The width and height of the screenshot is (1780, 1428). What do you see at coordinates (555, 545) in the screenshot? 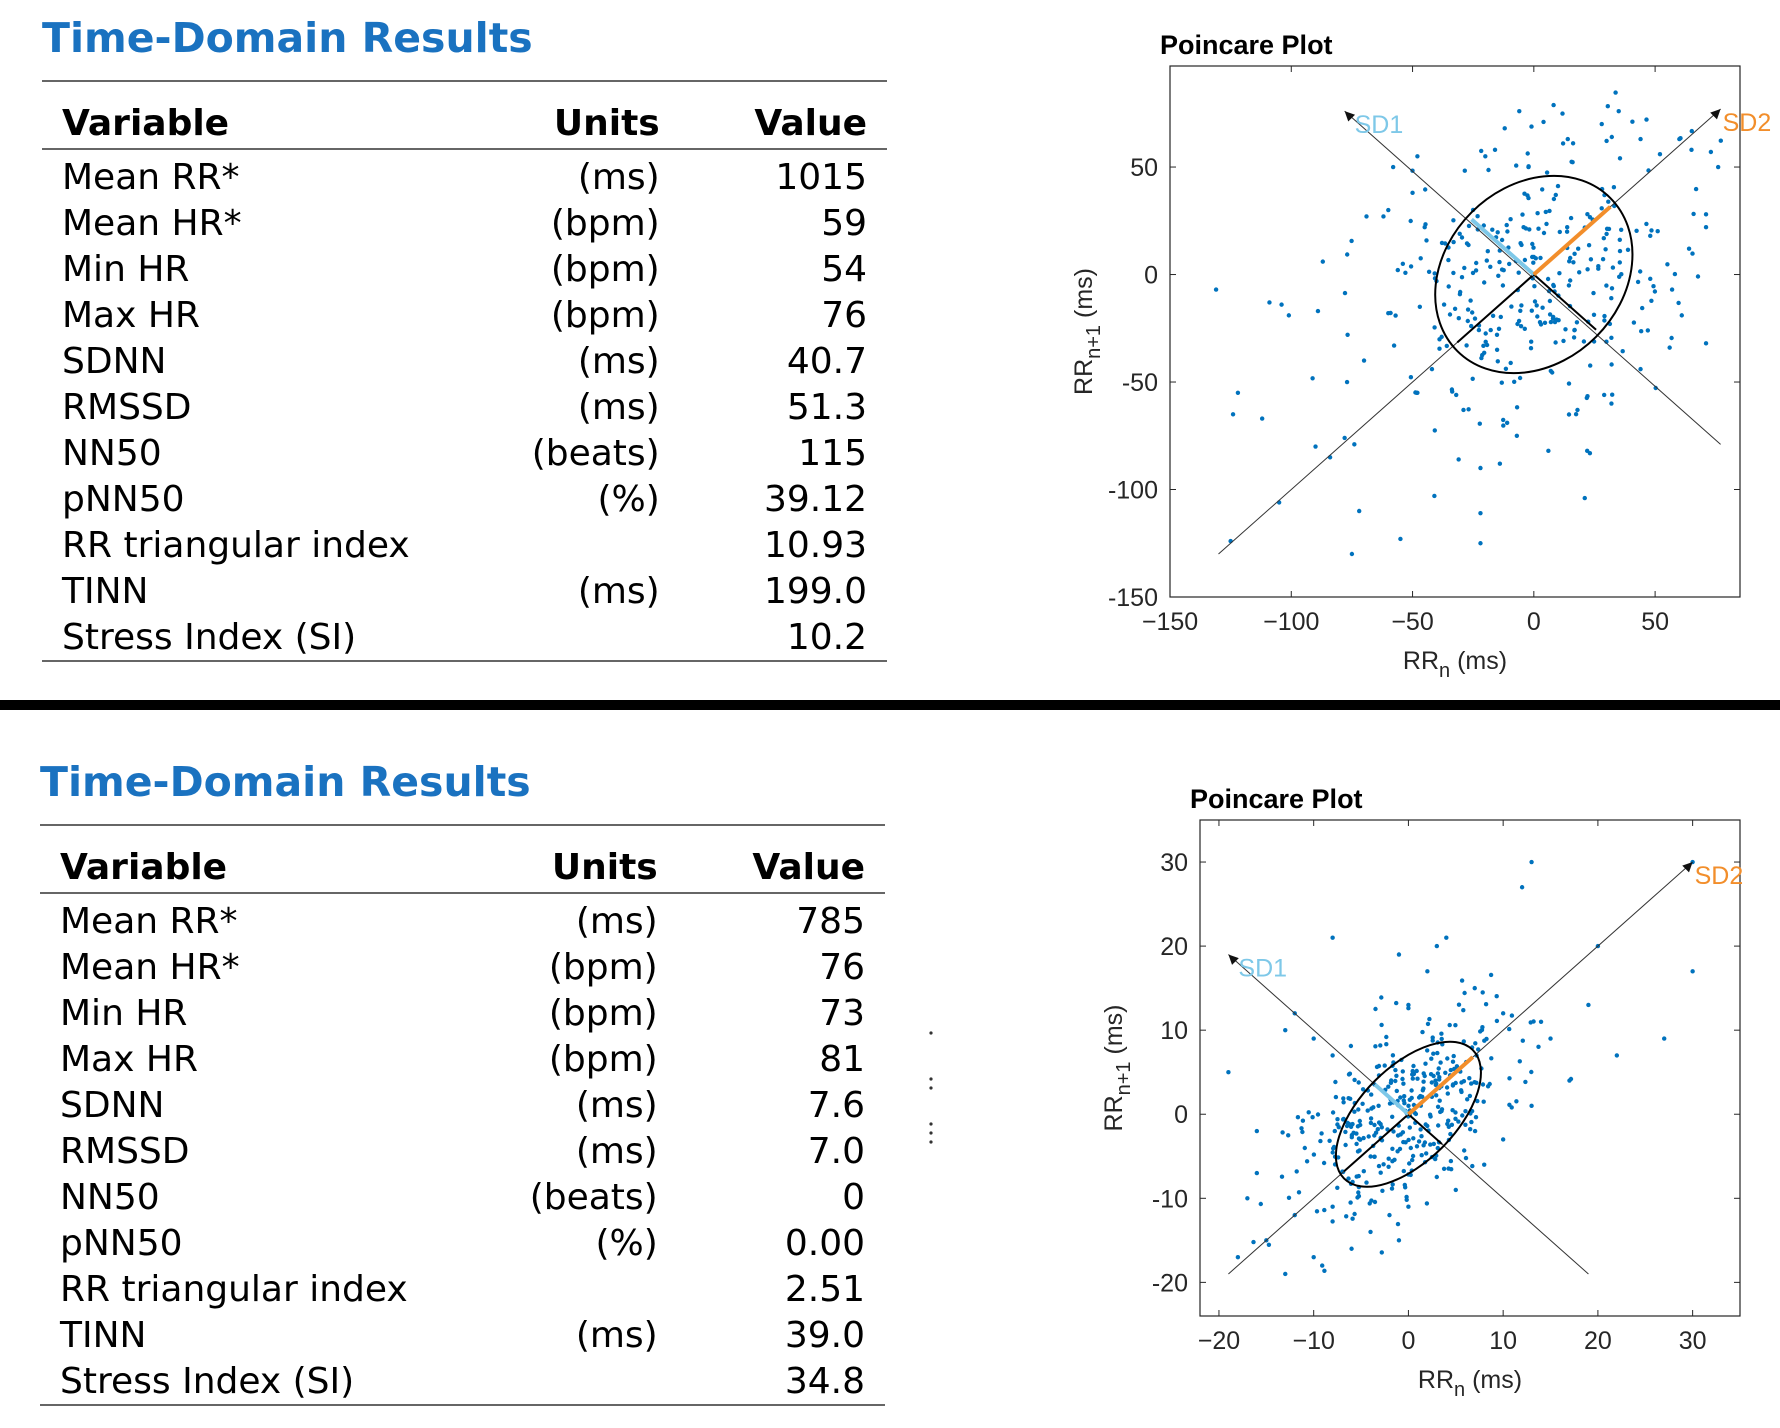
I see `cell-units` at bounding box center [555, 545].